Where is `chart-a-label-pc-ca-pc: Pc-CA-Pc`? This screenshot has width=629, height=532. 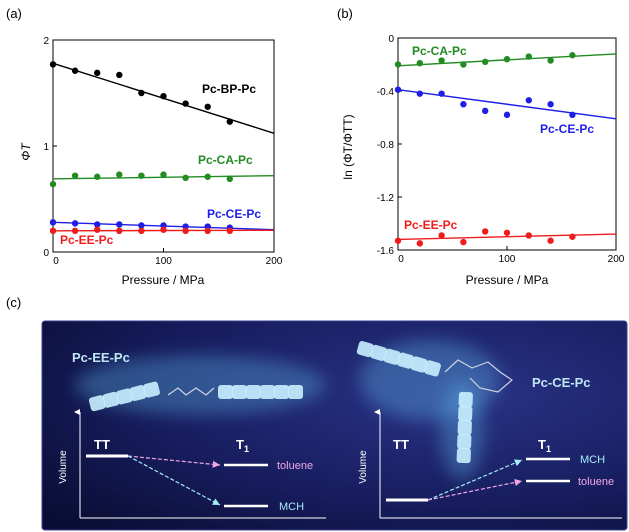
chart-a-label-pc-ca-pc: Pc-CA-Pc is located at coordinates (225, 160).